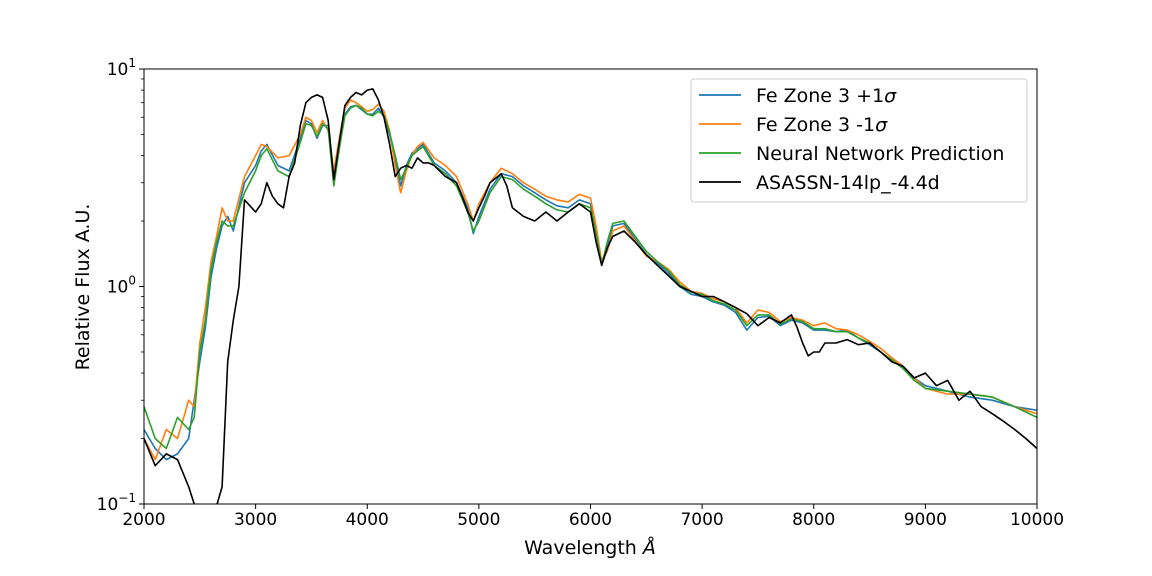 Image resolution: width=1152 pixels, height=576 pixels. What do you see at coordinates (925, 520) in the screenshot?
I see `x-tick-label: 9000` at bounding box center [925, 520].